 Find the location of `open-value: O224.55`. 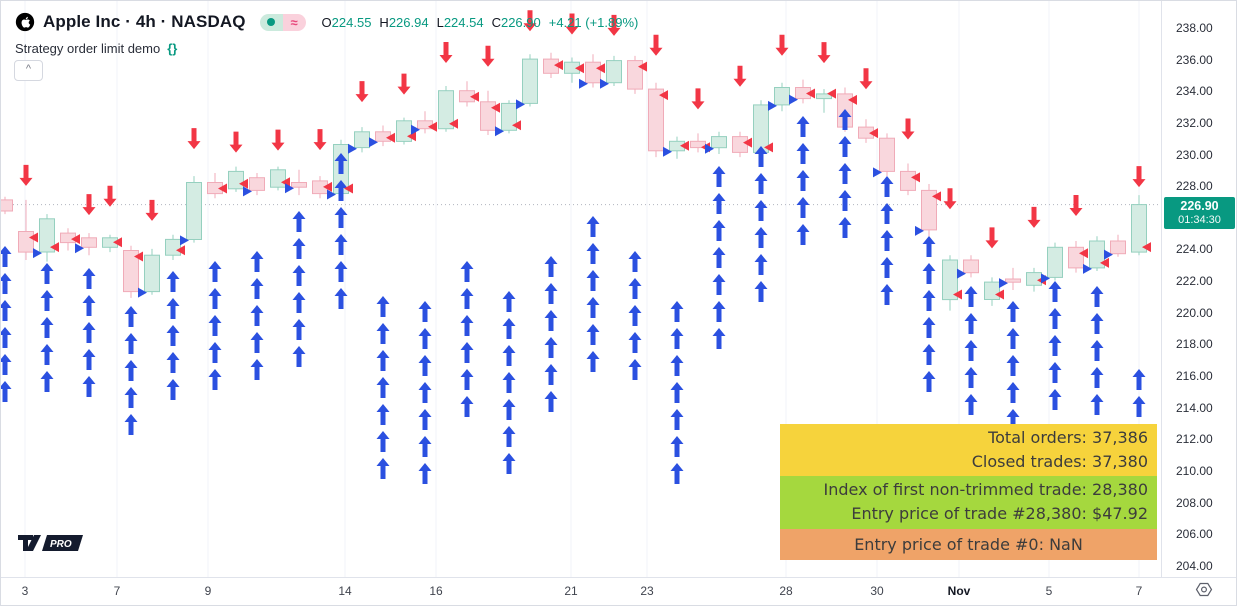

open-value: O224.55 is located at coordinates (346, 22).